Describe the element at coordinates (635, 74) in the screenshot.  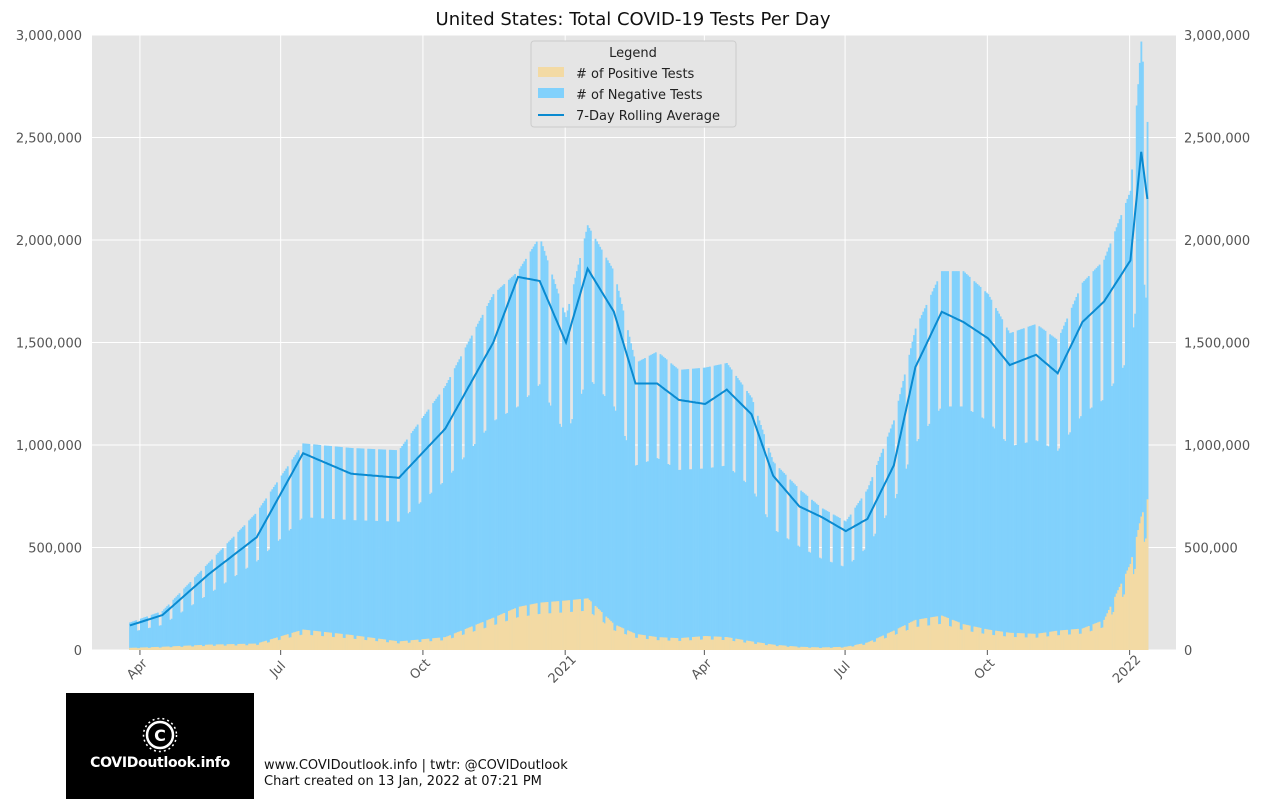
I see `legend-entry-positive: # of Positive Tests` at that location.